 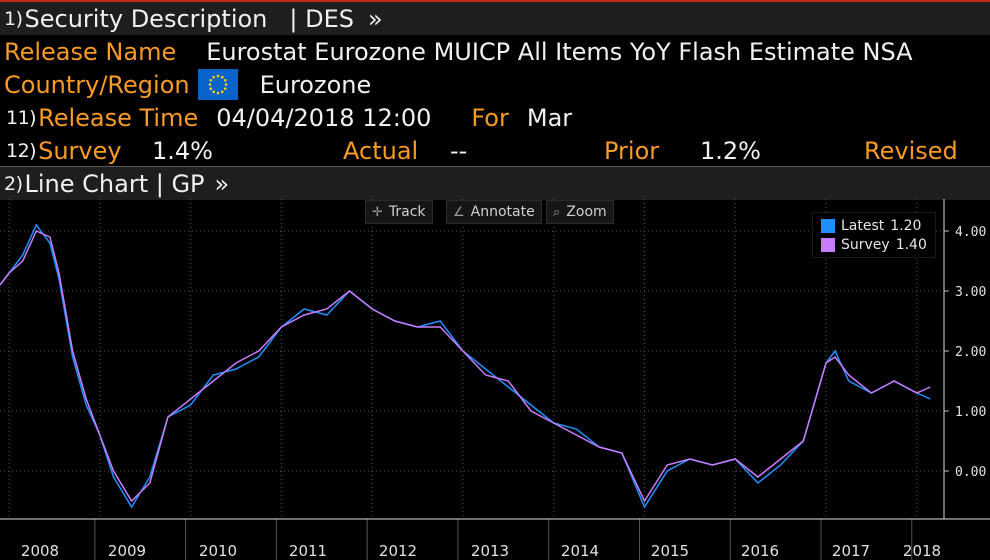 I want to click on eu-flag-icon, so click(x=217, y=84).